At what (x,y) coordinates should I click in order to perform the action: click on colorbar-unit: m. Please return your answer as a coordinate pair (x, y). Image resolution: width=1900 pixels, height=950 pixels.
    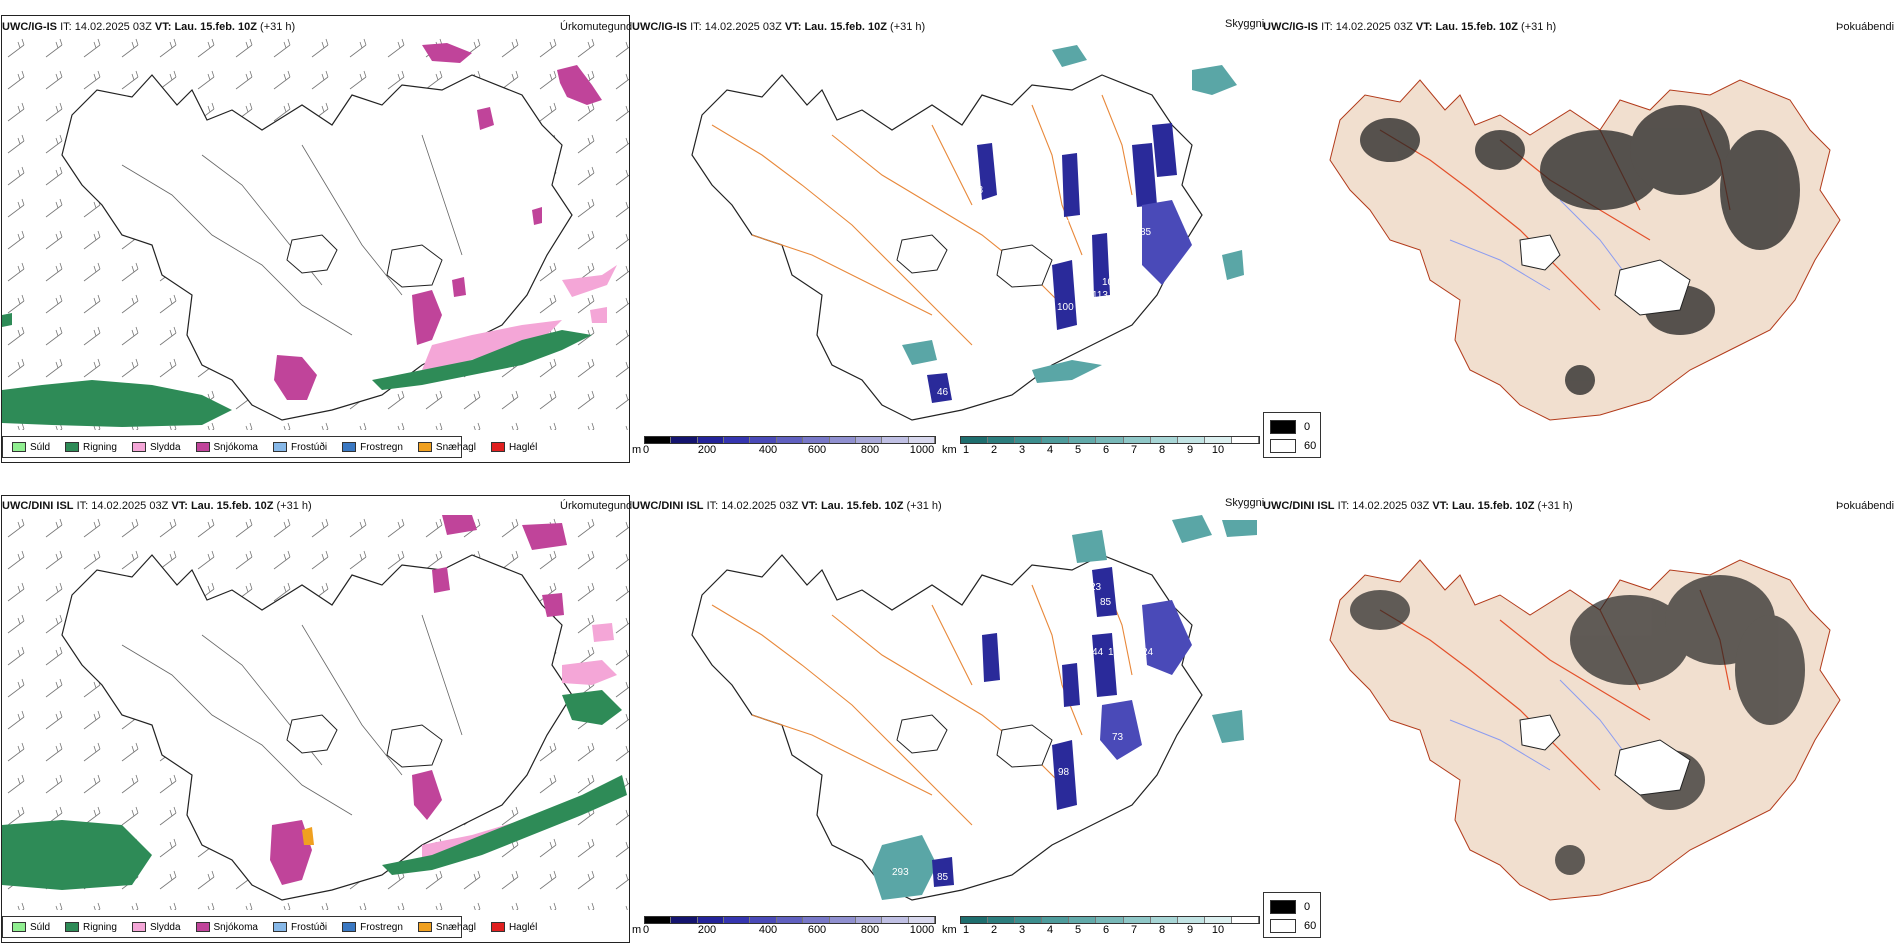
    Looking at the image, I should click on (637, 930).